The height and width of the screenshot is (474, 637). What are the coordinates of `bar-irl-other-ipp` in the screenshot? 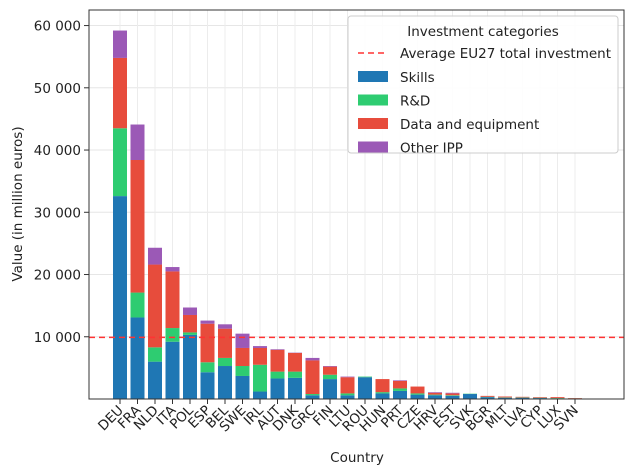 It's located at (260, 347).